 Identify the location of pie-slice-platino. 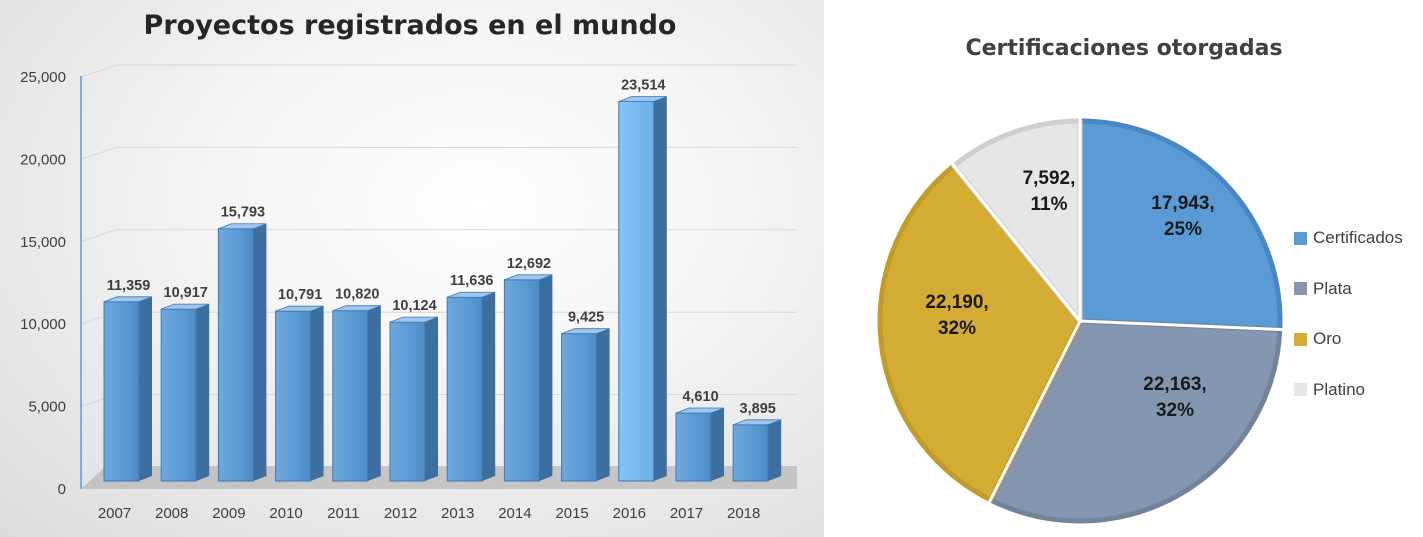
(1017, 221).